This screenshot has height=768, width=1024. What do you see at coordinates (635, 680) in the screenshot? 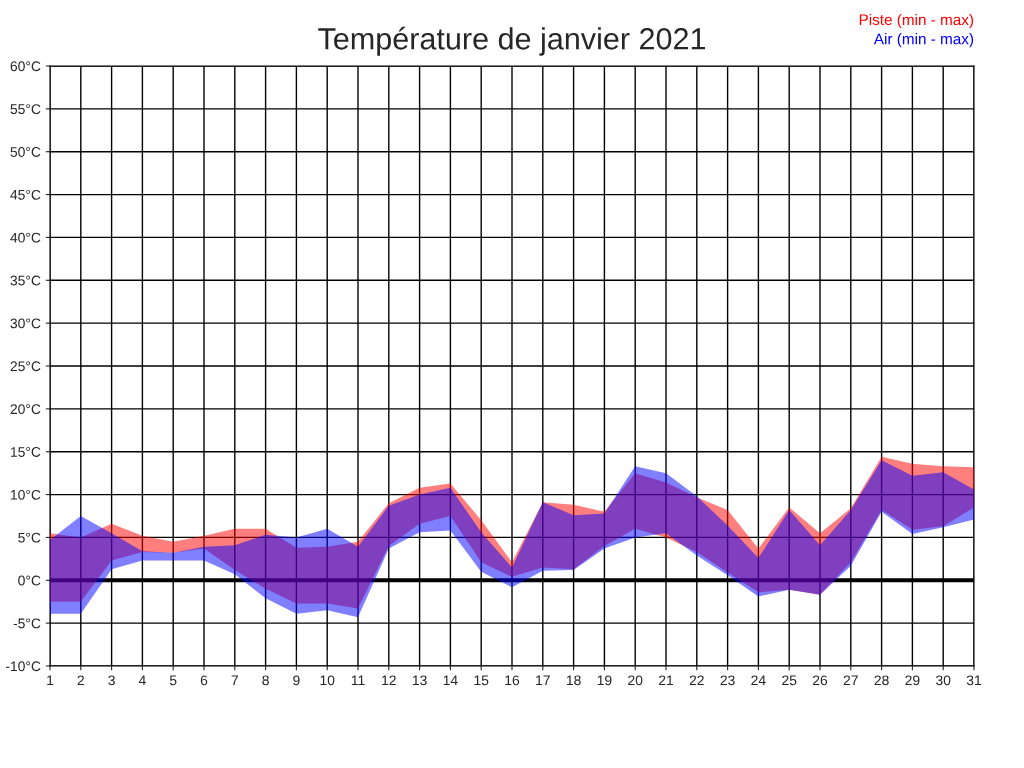
I see `x-tick-label: 20` at bounding box center [635, 680].